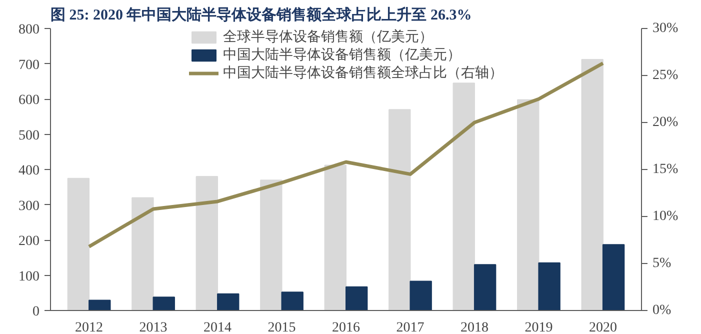 Image resolution: width=701 pixels, height=334 pixels. I want to click on x-tick-label: 2015, so click(282, 327).